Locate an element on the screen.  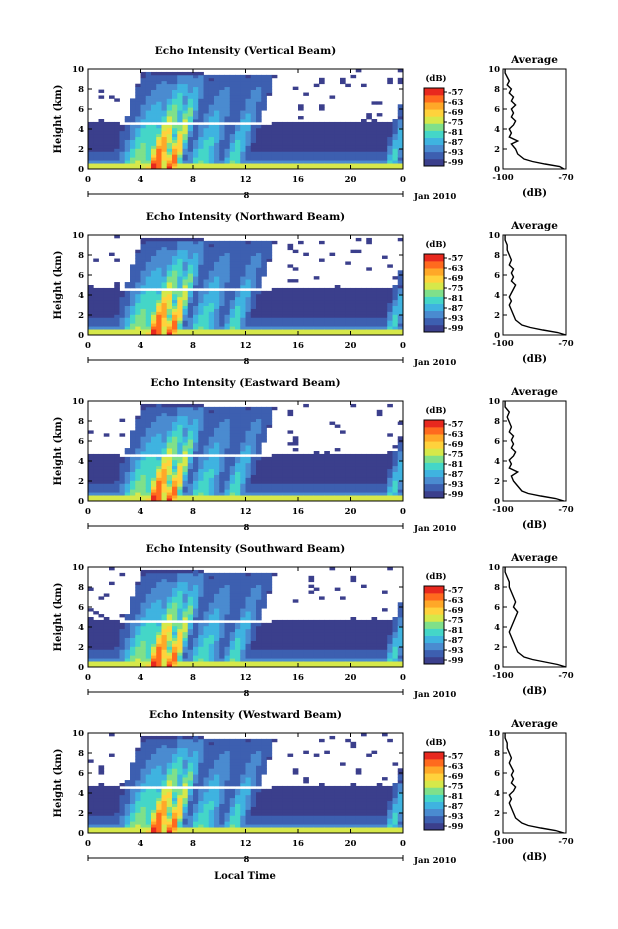
colorbar-label: -99 is located at coordinates (455, 329).